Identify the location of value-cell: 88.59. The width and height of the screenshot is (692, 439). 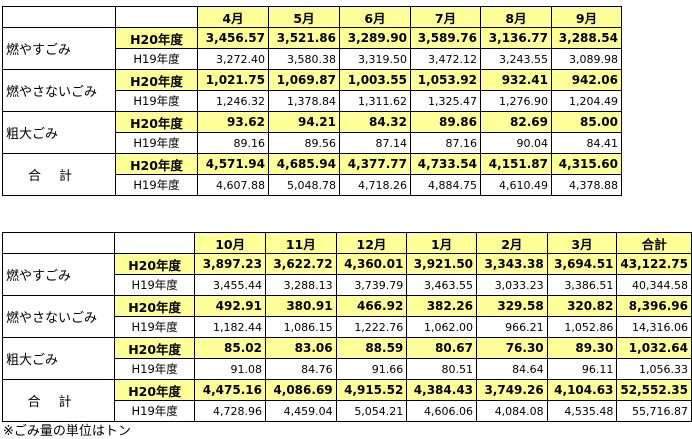
(371, 348).